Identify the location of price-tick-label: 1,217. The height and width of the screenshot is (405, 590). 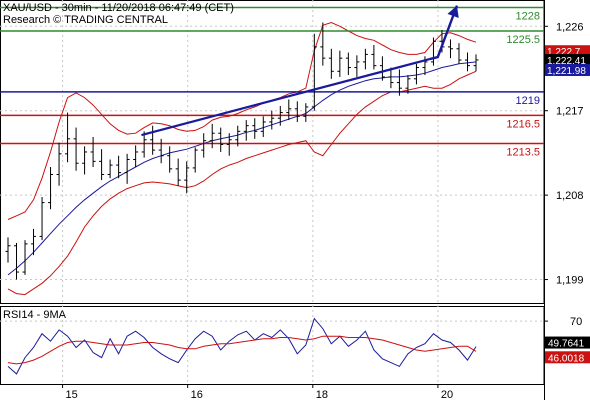
(570, 112).